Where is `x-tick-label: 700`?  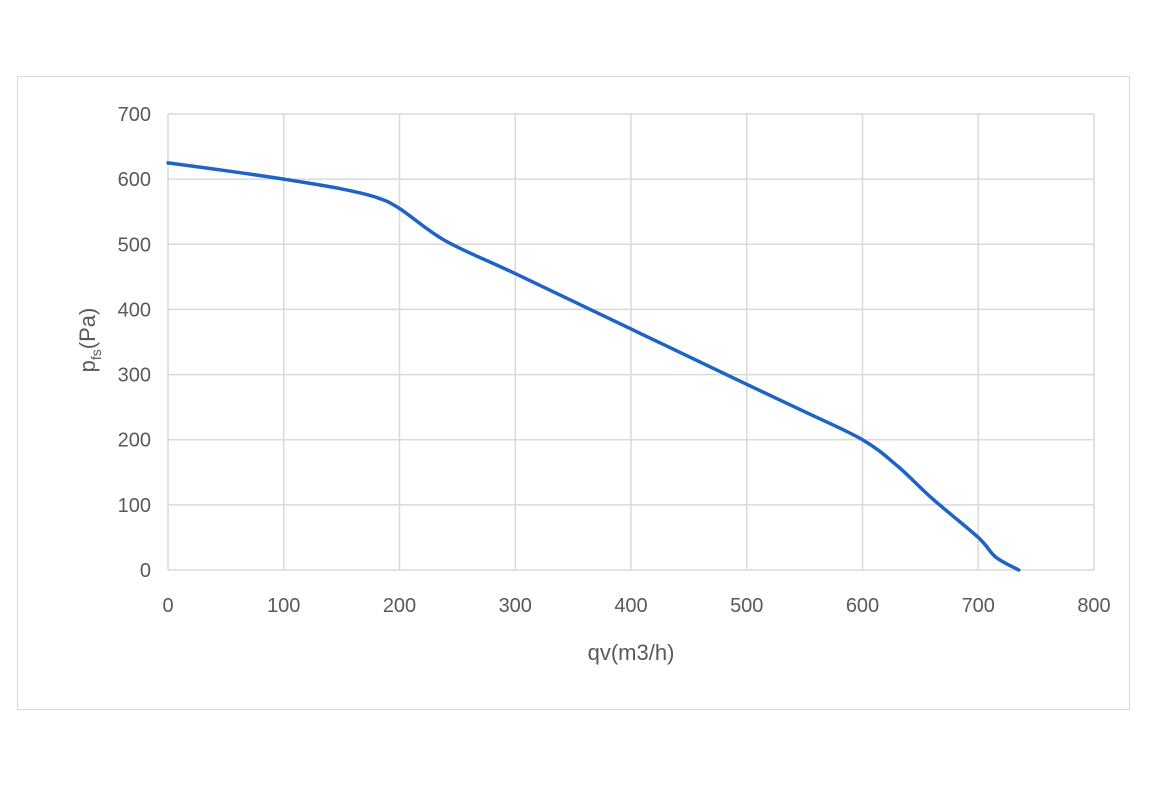
x-tick-label: 700 is located at coordinates (978, 606).